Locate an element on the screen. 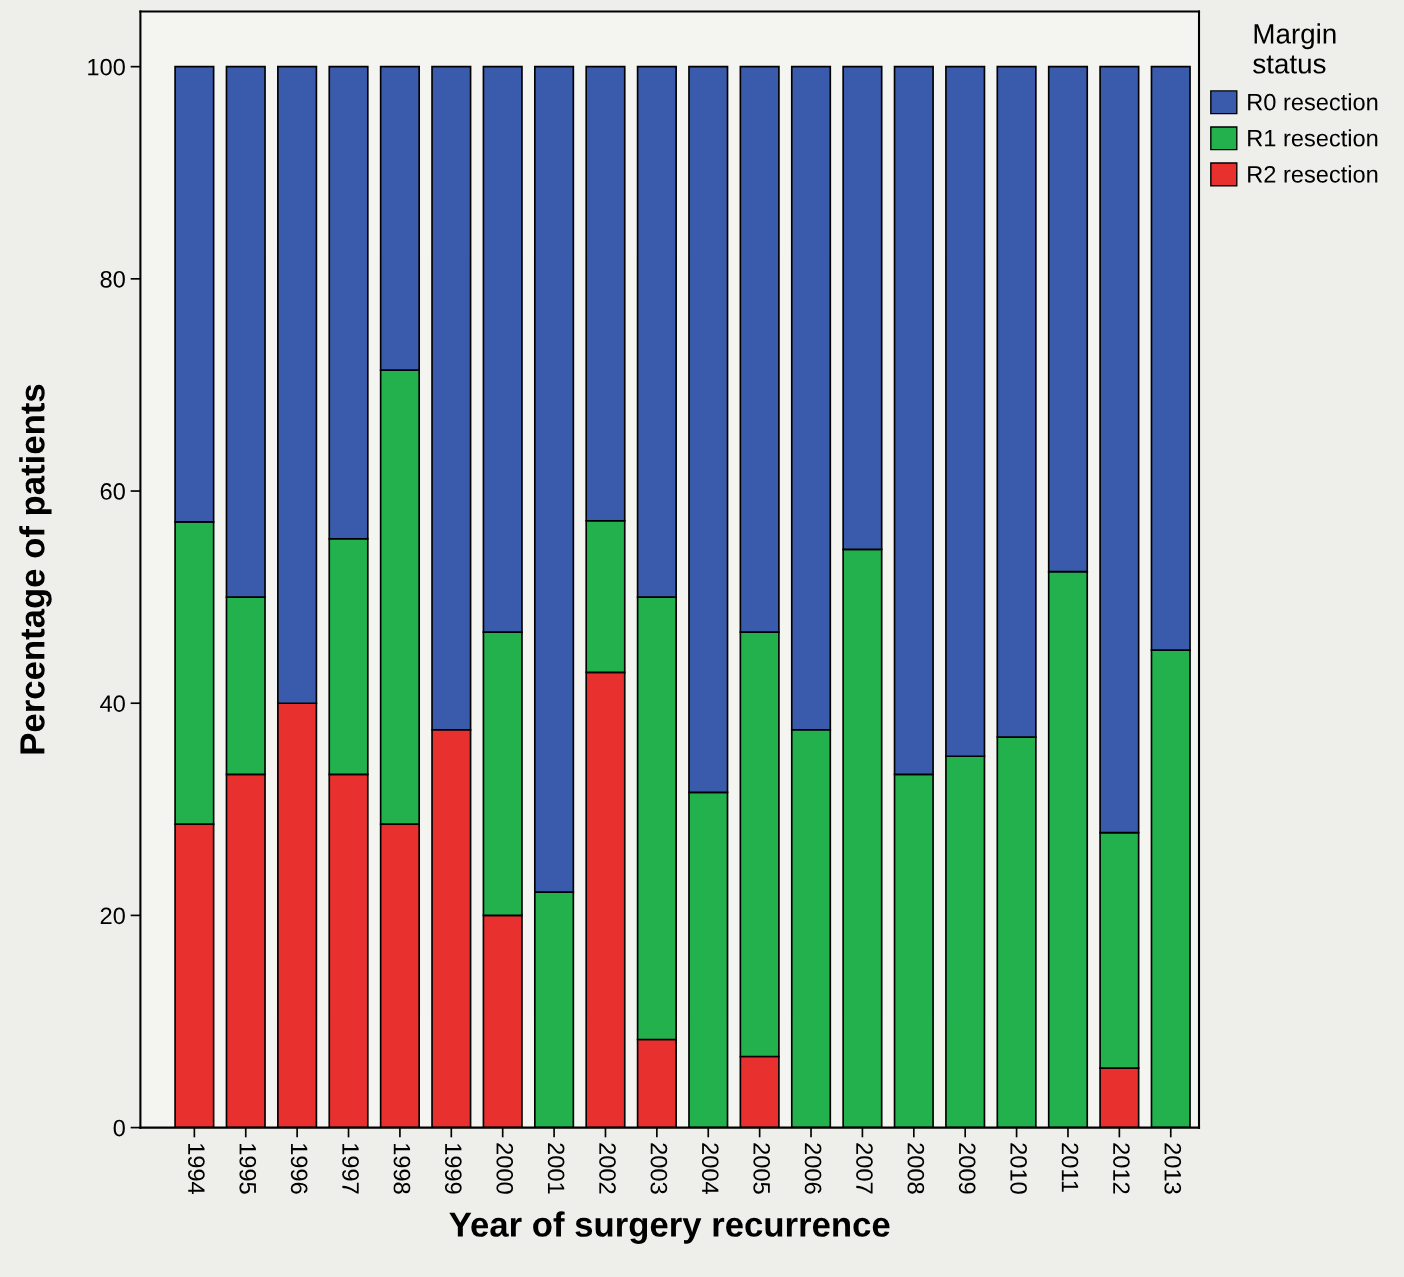 The width and height of the screenshot is (1404, 1277). y-tick-label: 100 is located at coordinates (106, 67).